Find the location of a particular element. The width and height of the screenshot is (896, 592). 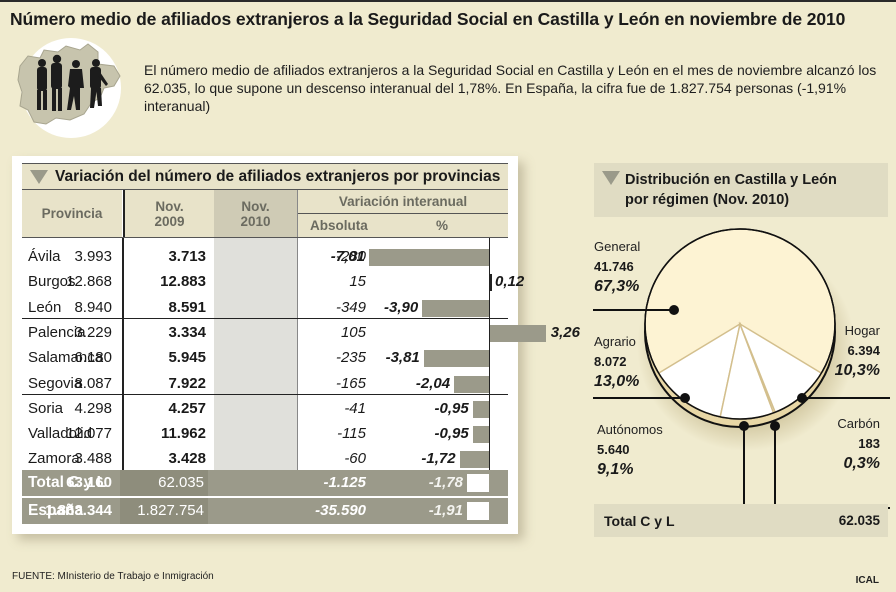

table-row: Ávila 3.993 3.713 -280 -7,01 is located at coordinates (265, 256).